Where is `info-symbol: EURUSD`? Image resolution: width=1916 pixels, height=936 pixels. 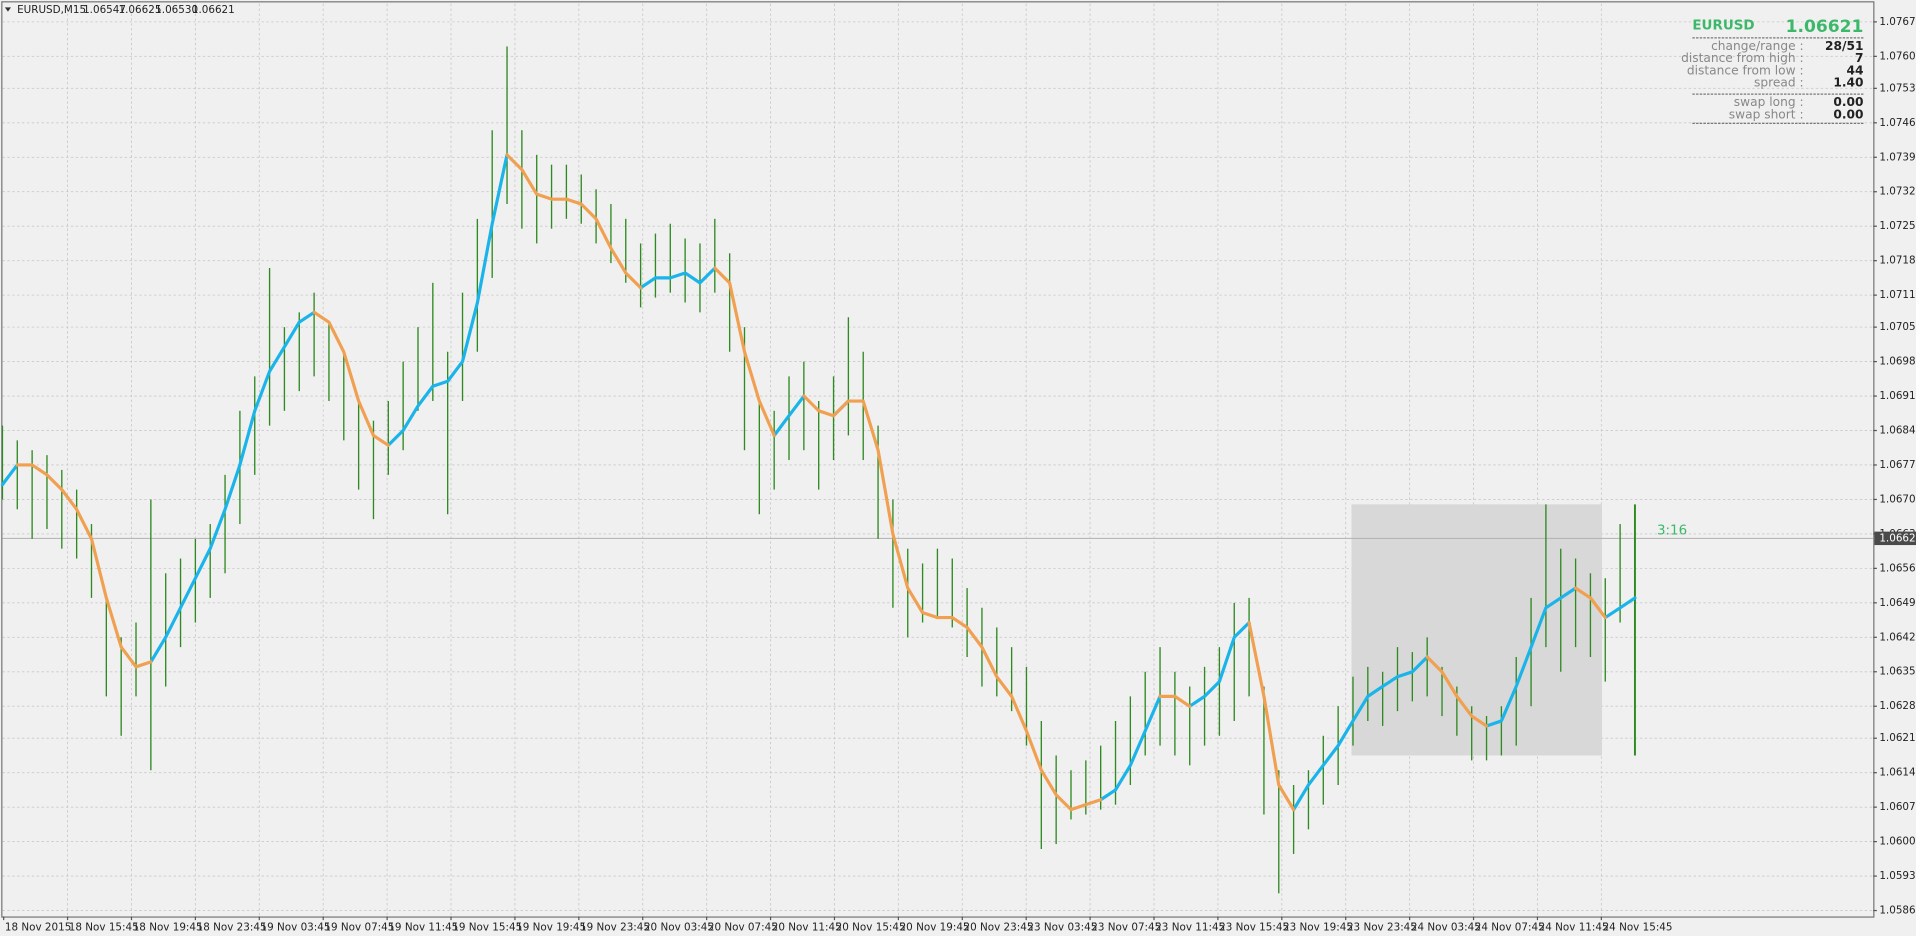 info-symbol: EURUSD is located at coordinates (1723, 26).